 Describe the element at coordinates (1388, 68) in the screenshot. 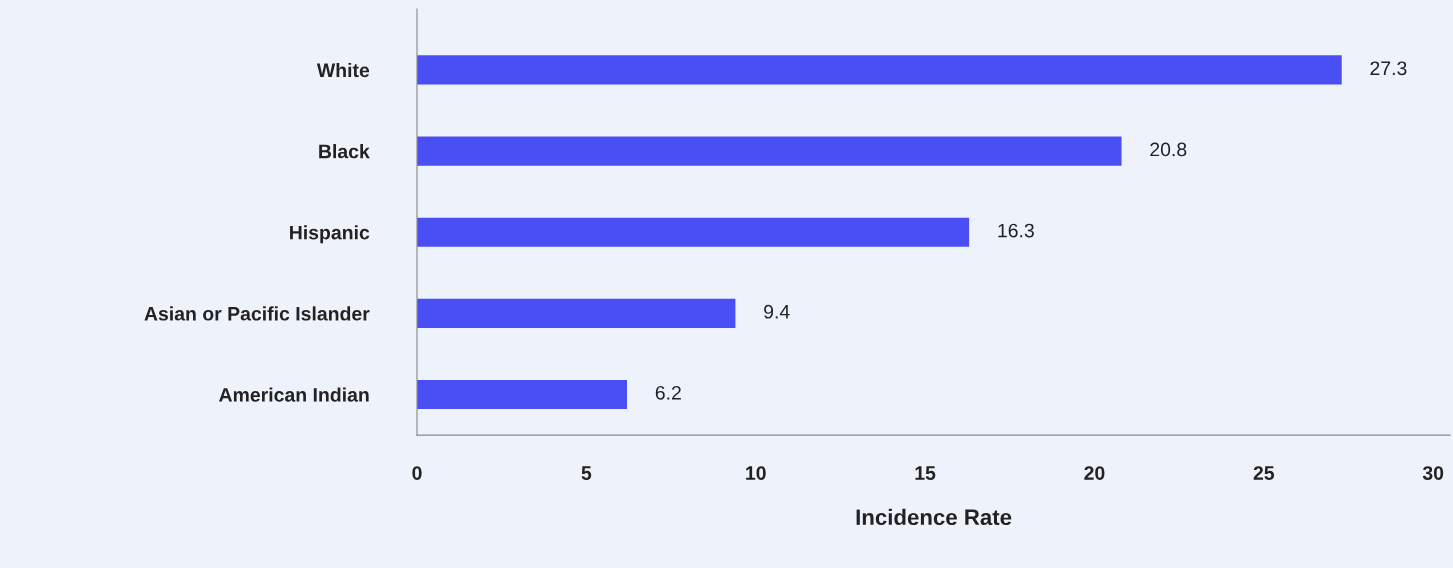

I see `data-label: 27.3` at that location.